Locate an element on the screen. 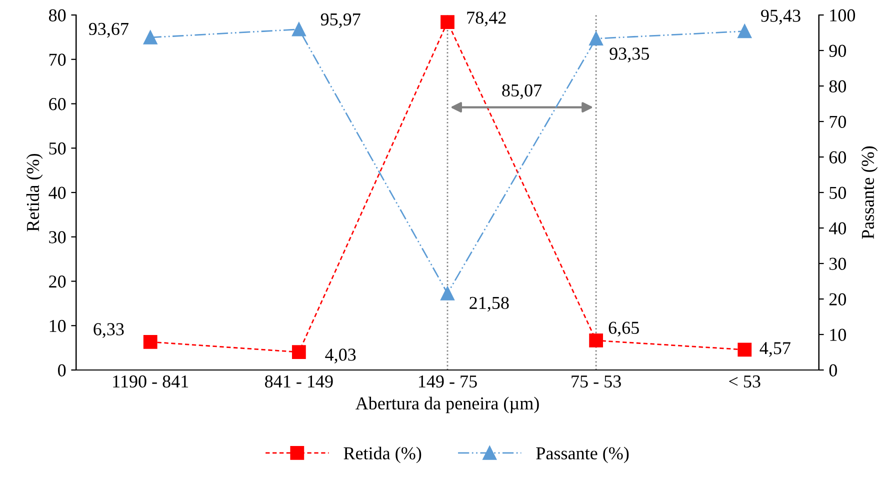 The height and width of the screenshot is (500, 895). y2-tick-label: 30 is located at coordinates (838, 264).